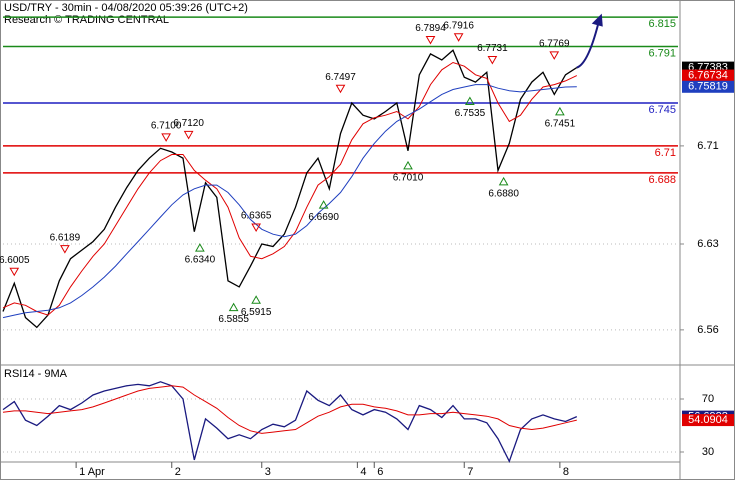 The height and width of the screenshot is (480, 735). Describe the element at coordinates (15, 260) in the screenshot. I see `annotation-label: 6.6005` at that location.